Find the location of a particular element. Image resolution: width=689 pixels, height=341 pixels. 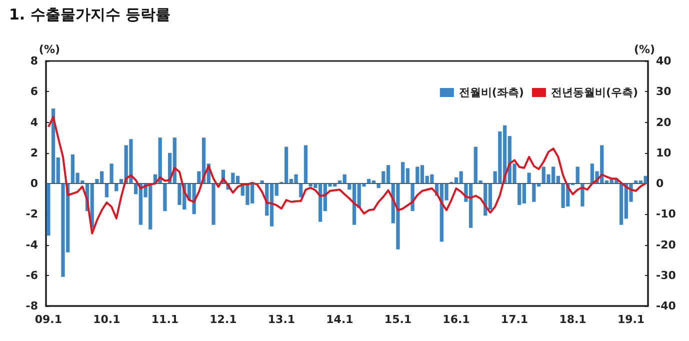

y-tick-label: 0 is located at coordinates (34, 183).